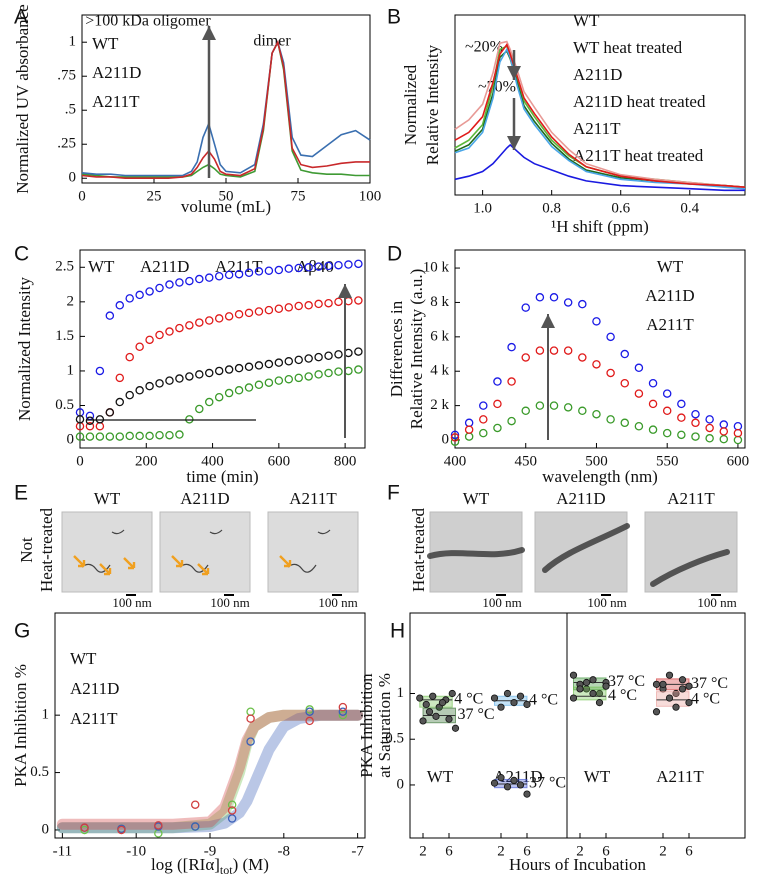  I want to click on side-label: Heat-treated, so click(46, 550).